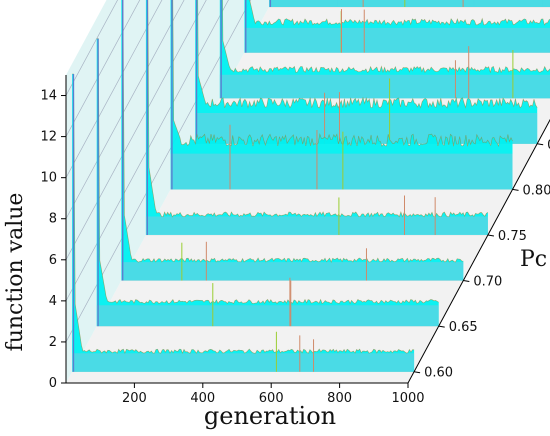  Describe the element at coordinates (134, 398) in the screenshot. I see `x-tick-label: 200` at that location.